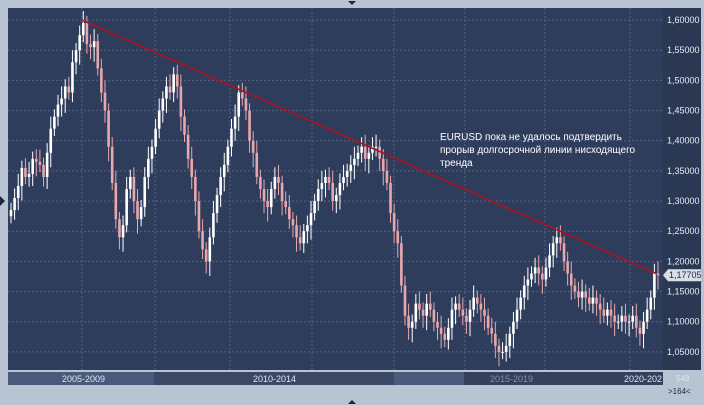  Describe the element at coordinates (511, 379) in the screenshot. I see `period-label-2015-2019: 2015-2019` at that location.